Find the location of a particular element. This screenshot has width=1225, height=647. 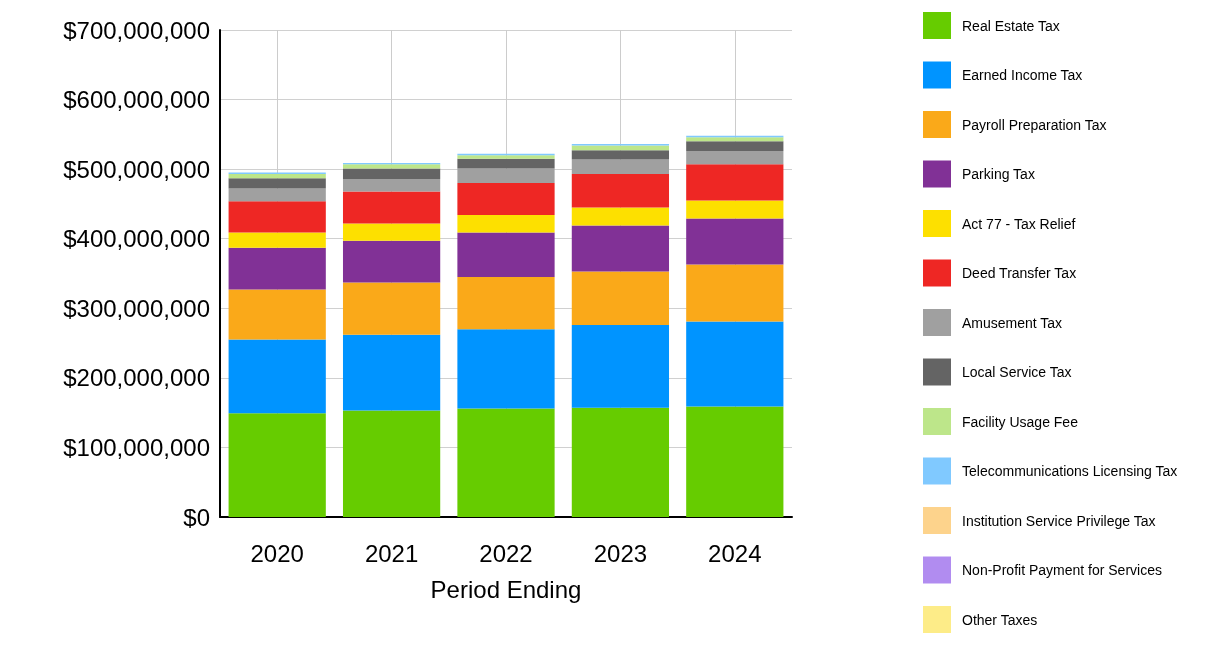

legend-label: Amusement Tax is located at coordinates (1012, 322).